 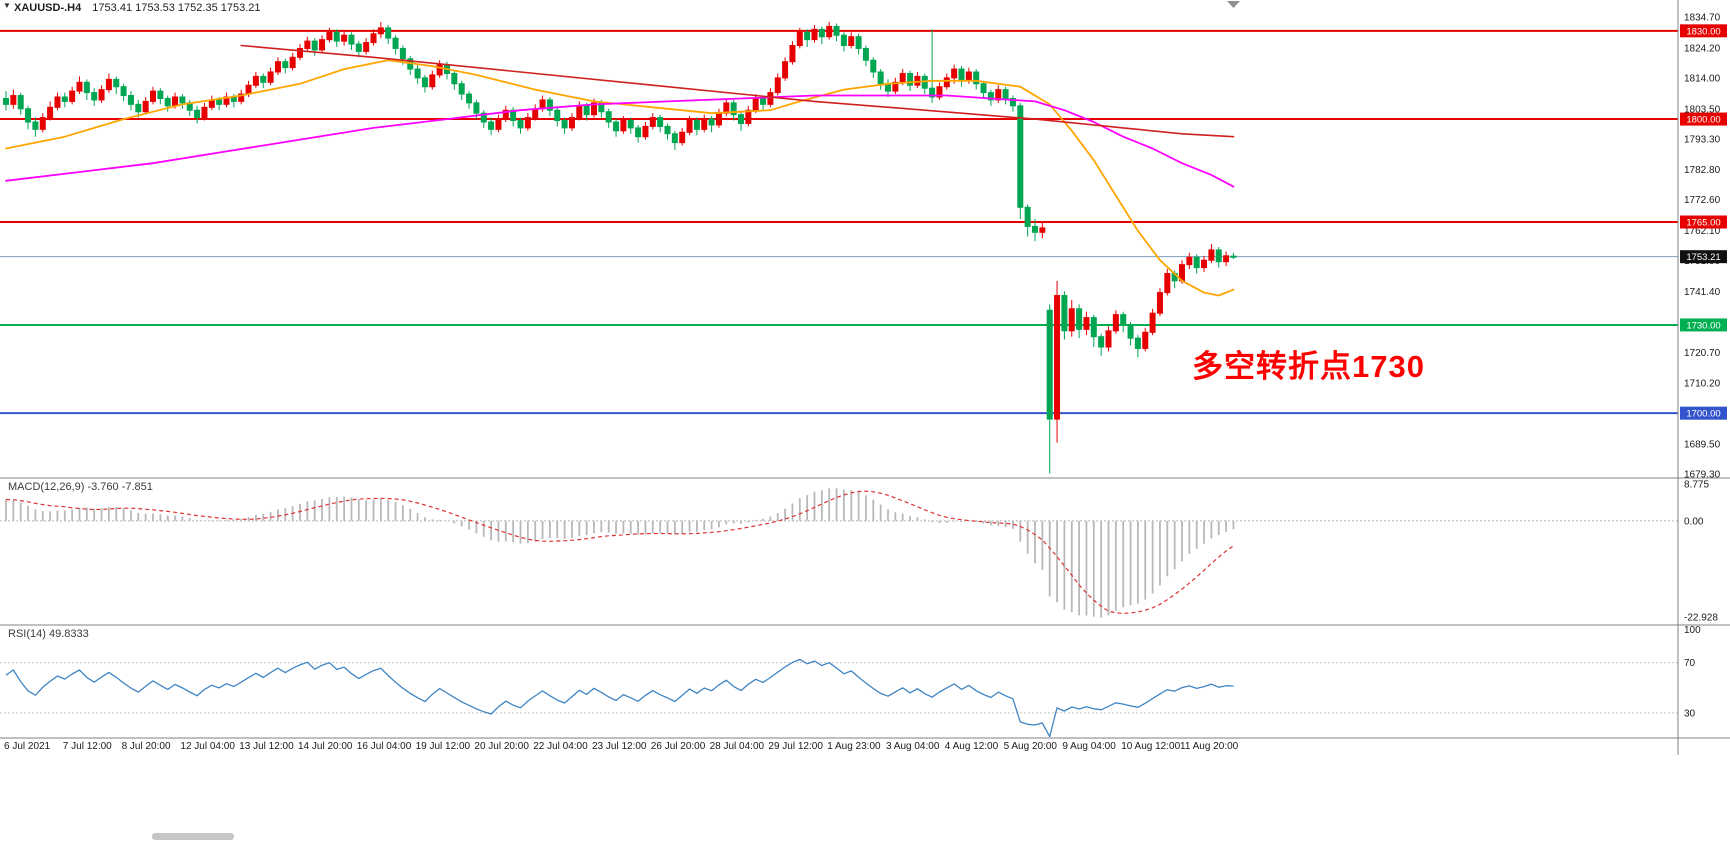 What do you see at coordinates (1702, 292) in the screenshot?
I see `price-tick-label: 1741.40` at bounding box center [1702, 292].